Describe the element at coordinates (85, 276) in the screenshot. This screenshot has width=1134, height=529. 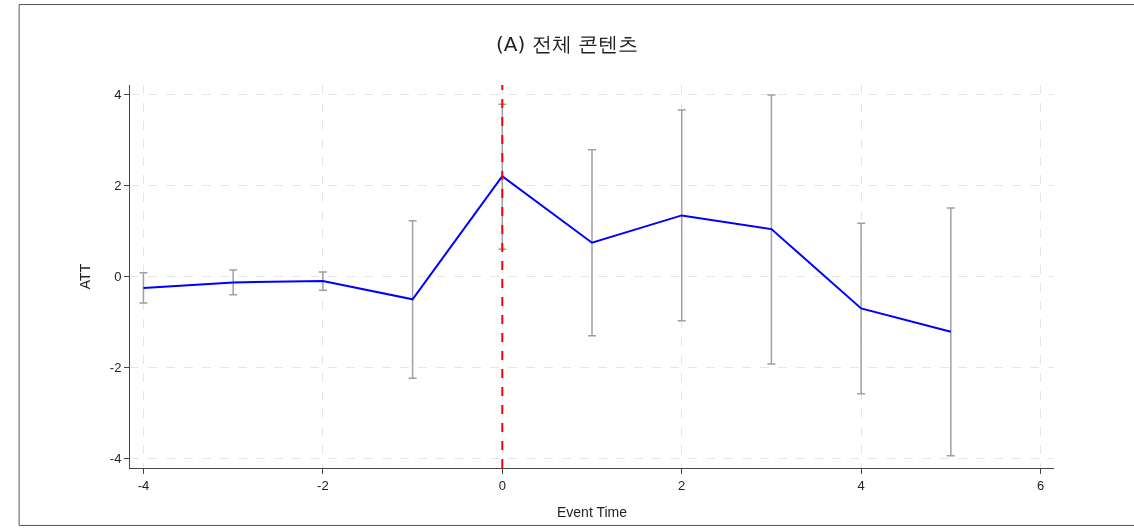
I see `y-axis-title: ATT` at that location.